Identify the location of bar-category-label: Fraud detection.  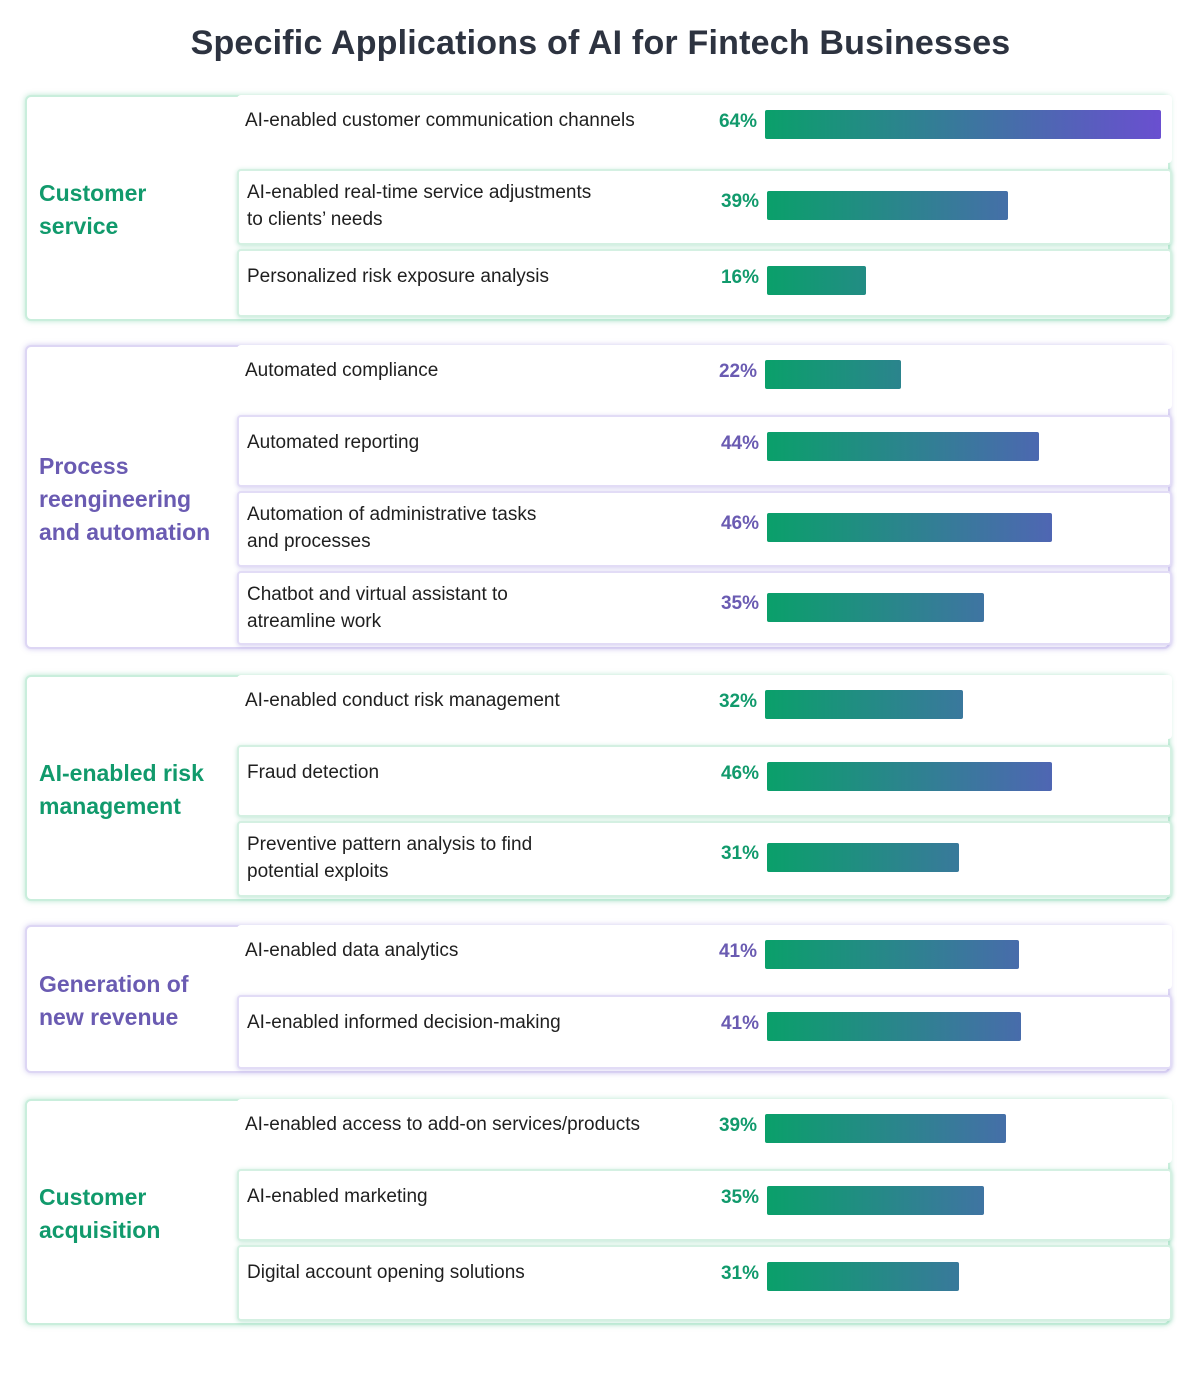
(313, 772).